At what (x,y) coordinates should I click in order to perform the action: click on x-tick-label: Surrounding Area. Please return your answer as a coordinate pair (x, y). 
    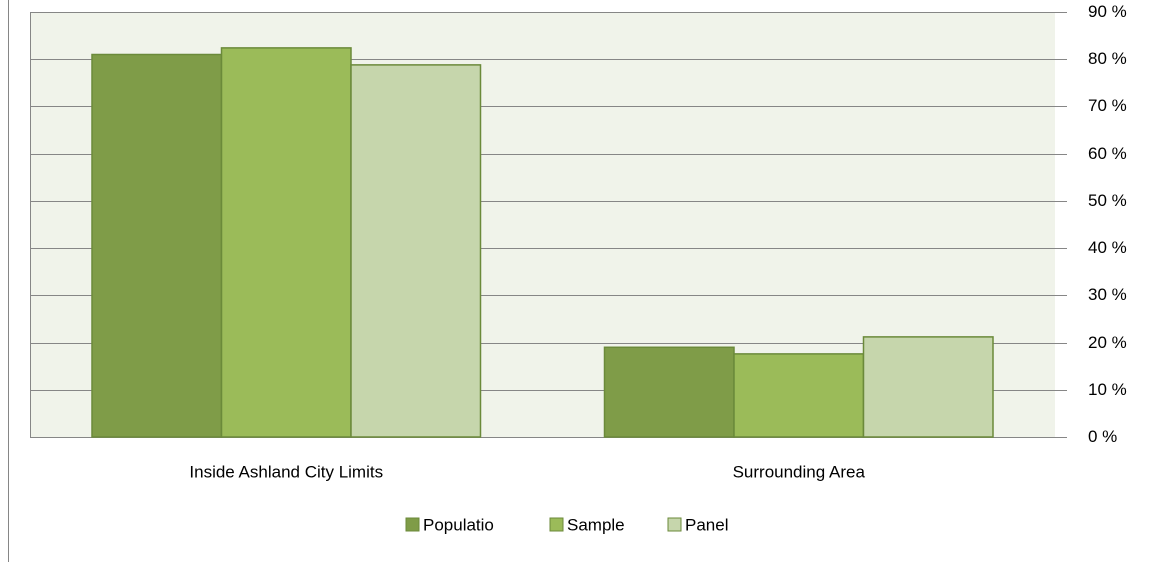
    Looking at the image, I should click on (799, 471).